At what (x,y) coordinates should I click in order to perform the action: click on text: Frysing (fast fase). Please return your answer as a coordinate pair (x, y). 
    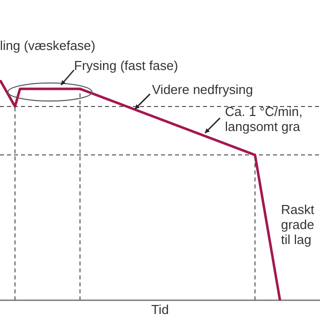
    Looking at the image, I should click on (126, 65).